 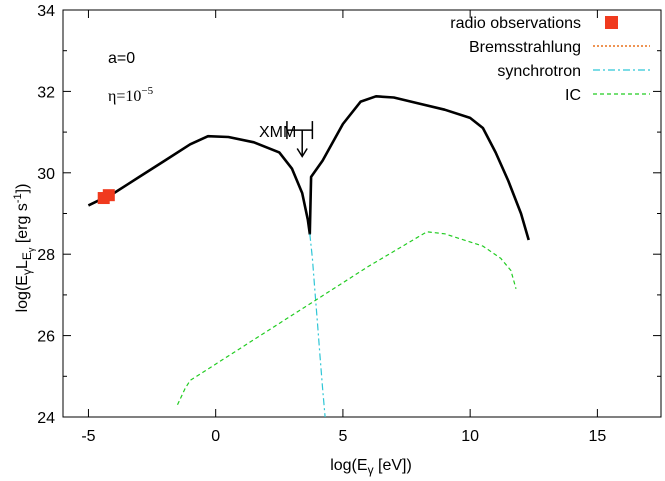 What do you see at coordinates (88, 436) in the screenshot?
I see `x-tick-label: -5` at bounding box center [88, 436].